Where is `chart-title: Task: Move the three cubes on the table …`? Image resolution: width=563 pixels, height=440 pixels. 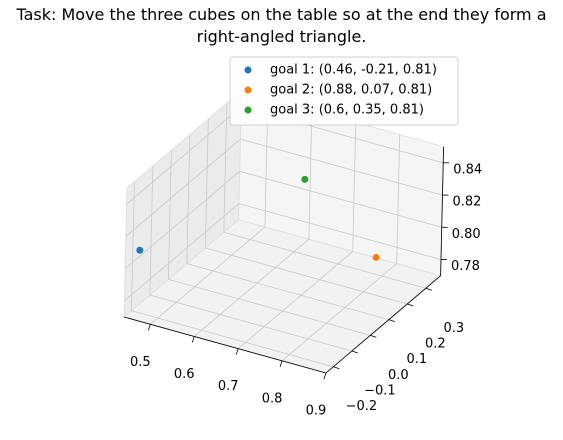 chart-title: Task: Move the three cubes on the table … is located at coordinates (281, 25).